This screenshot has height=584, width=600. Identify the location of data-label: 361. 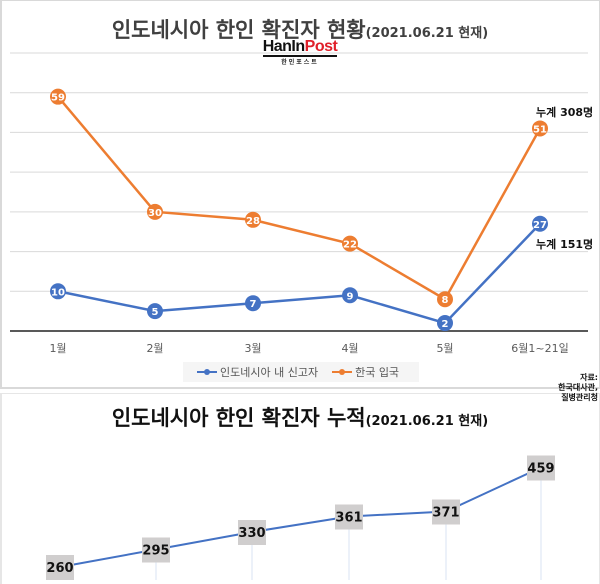
(348, 518).